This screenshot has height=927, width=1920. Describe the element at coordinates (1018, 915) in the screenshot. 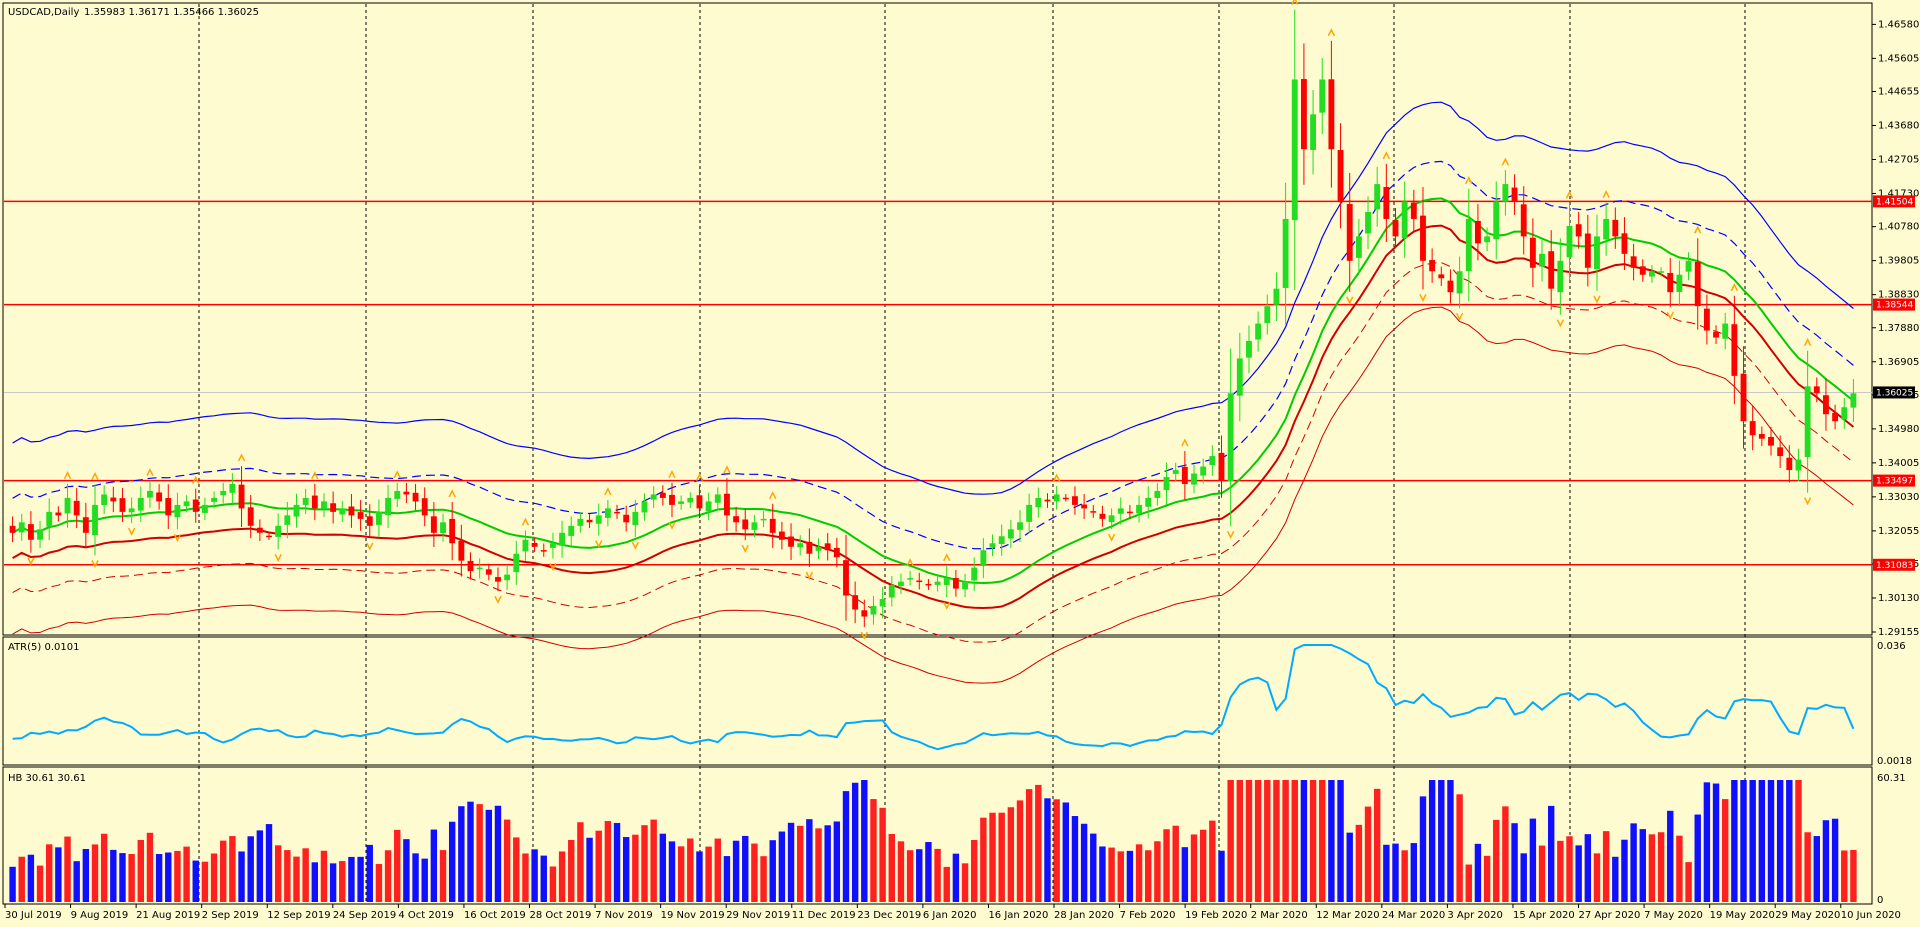

I see `date-label-15: 16 Jan 2020` at that location.